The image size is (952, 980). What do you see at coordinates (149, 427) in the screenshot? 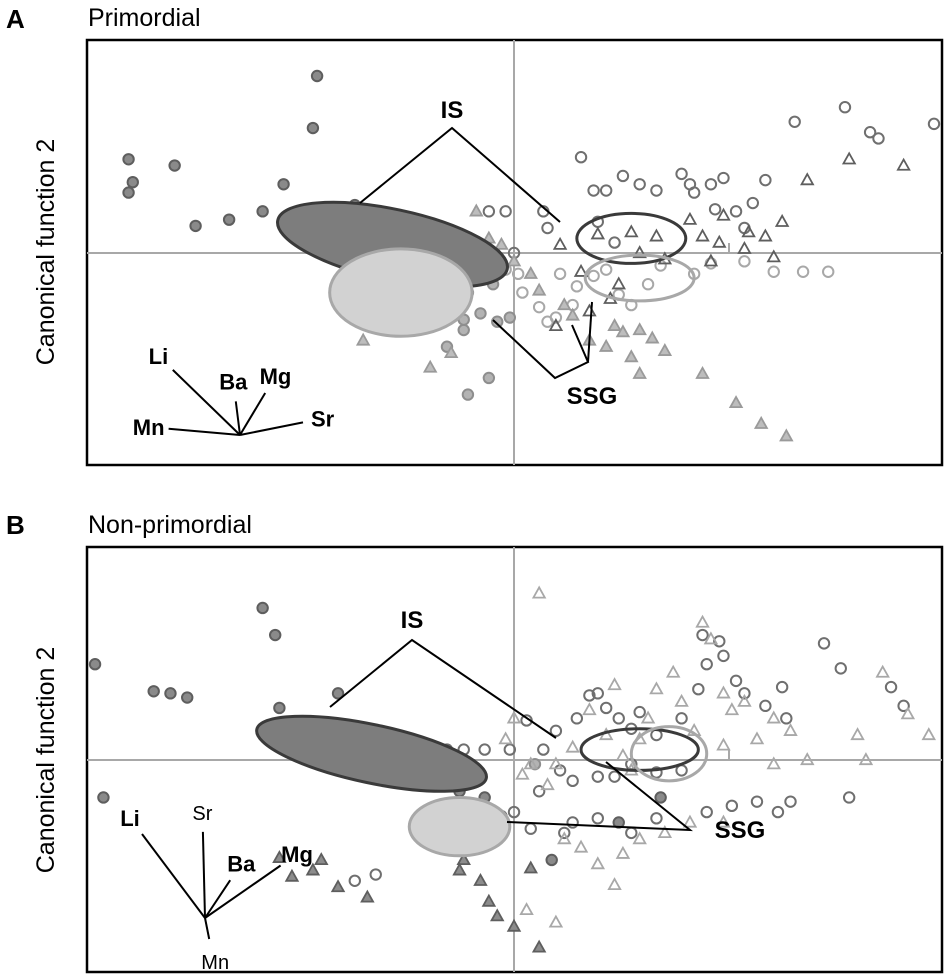
I see `vector-label-mn: Mn` at bounding box center [149, 427].